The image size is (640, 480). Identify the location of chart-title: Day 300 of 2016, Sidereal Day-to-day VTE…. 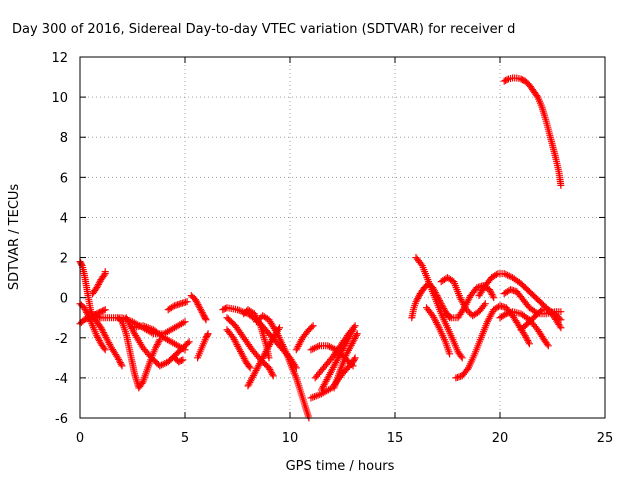
(263, 29).